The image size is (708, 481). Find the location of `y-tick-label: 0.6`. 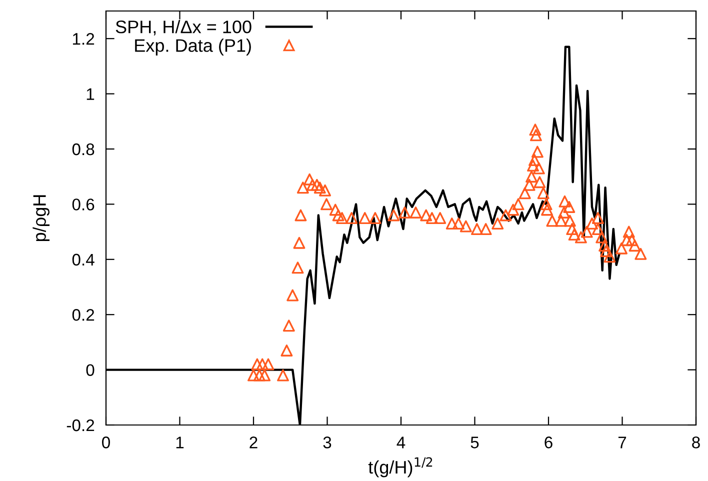

y-tick-label: 0.6 is located at coordinates (83, 204).